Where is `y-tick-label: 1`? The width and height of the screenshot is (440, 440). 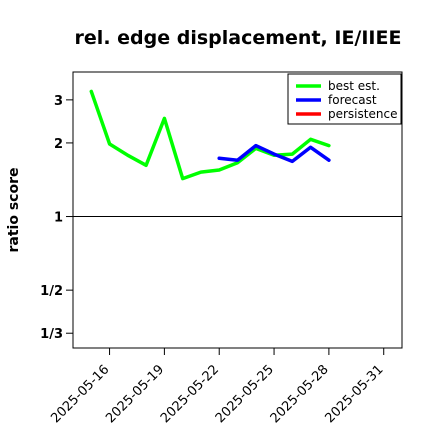 y-tick-label: 1 is located at coordinates (58, 218).